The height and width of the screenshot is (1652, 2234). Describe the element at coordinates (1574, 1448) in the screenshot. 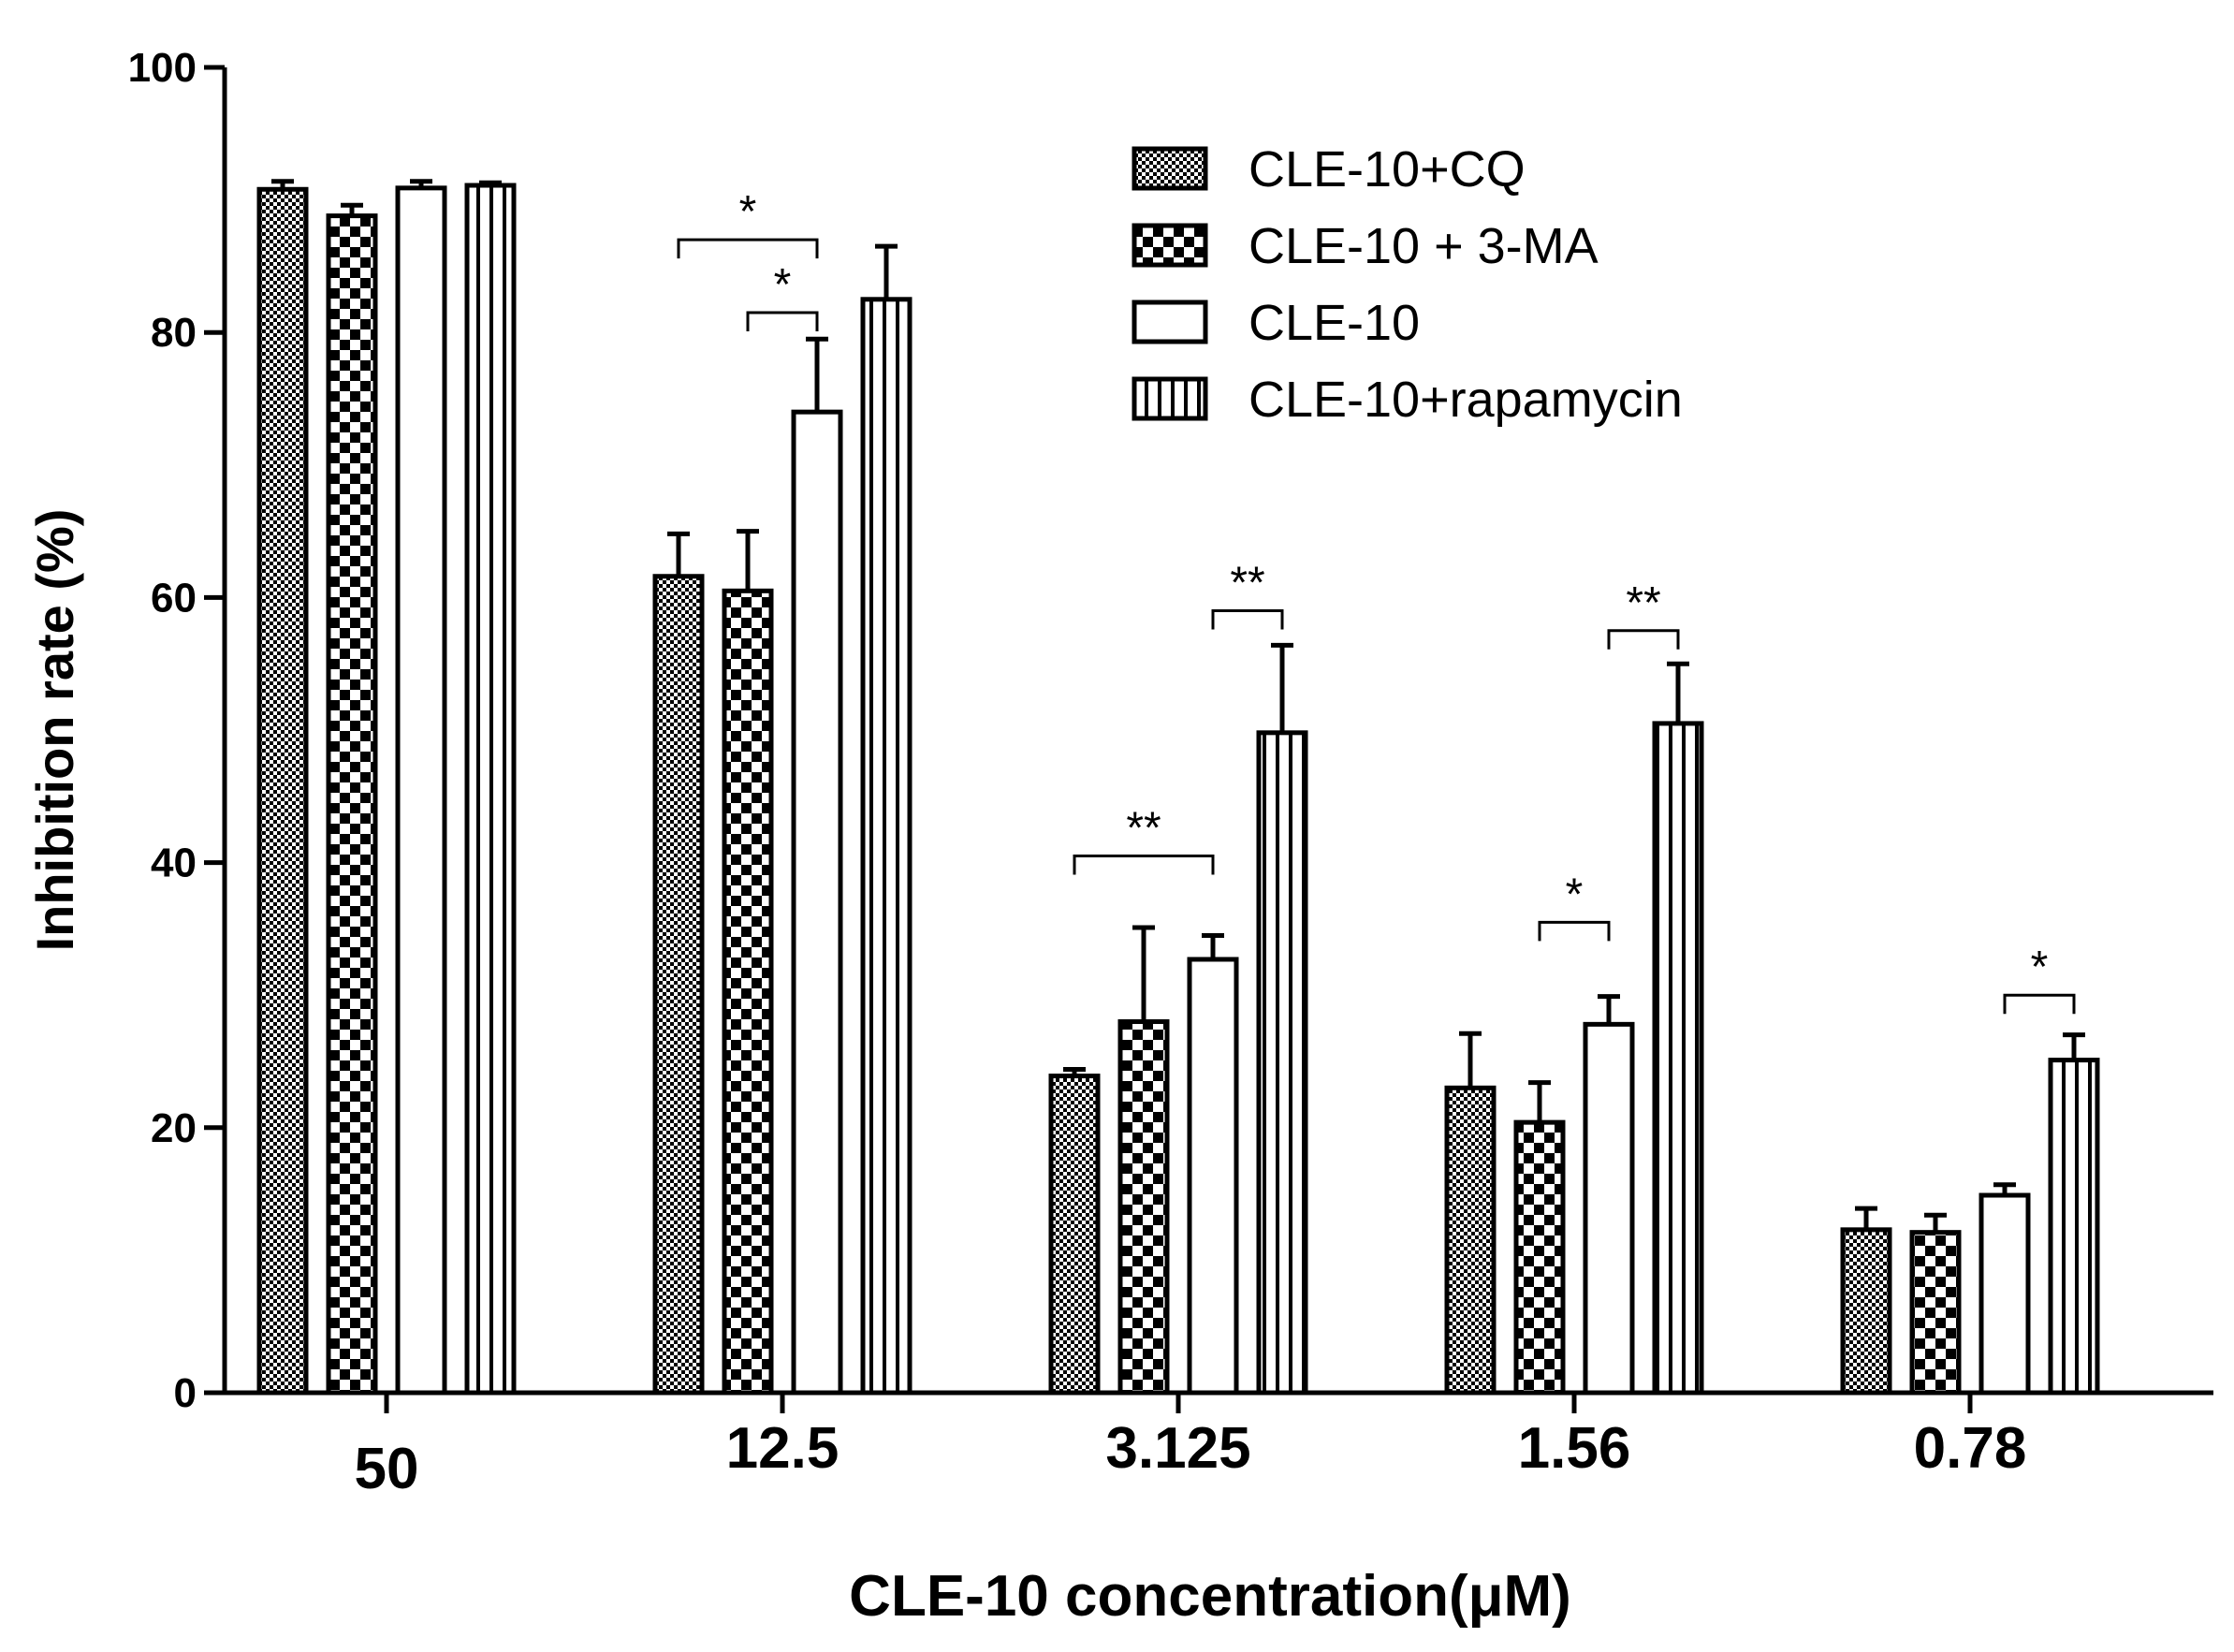

I see `x-tick-label: 1.56` at that location.